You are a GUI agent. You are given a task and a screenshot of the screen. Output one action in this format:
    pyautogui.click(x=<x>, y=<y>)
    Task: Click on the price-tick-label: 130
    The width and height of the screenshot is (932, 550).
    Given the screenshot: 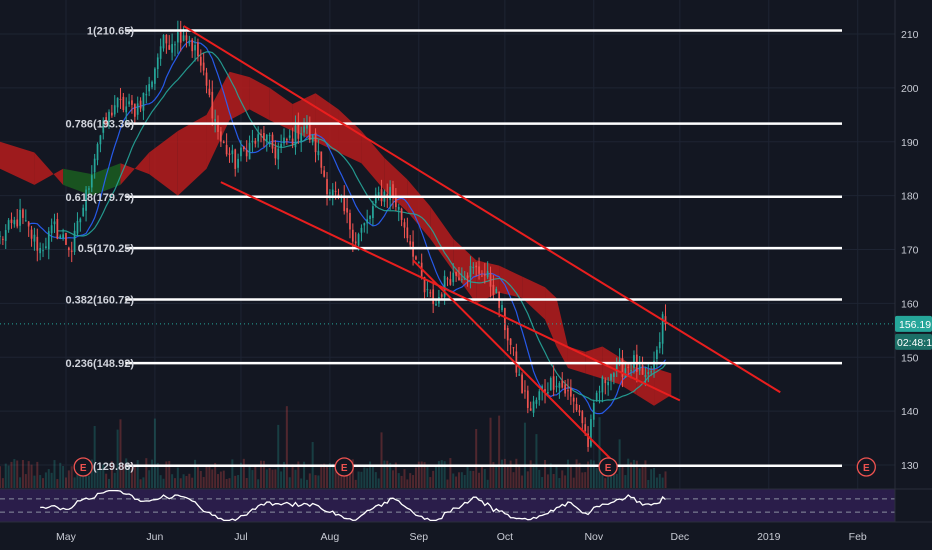 What is the action you would take?
    pyautogui.click(x=910, y=466)
    